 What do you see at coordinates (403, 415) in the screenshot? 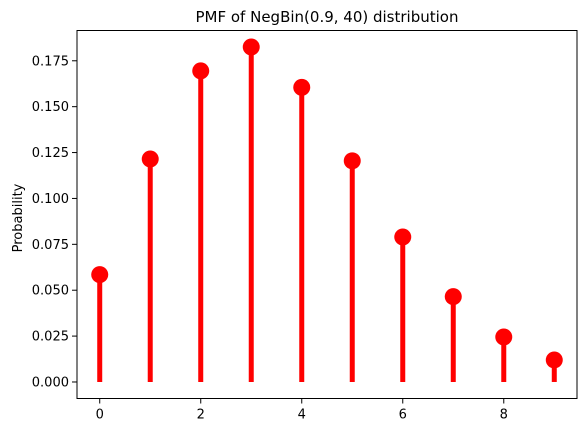
I see `x-tick-label-6: 6` at bounding box center [403, 415].